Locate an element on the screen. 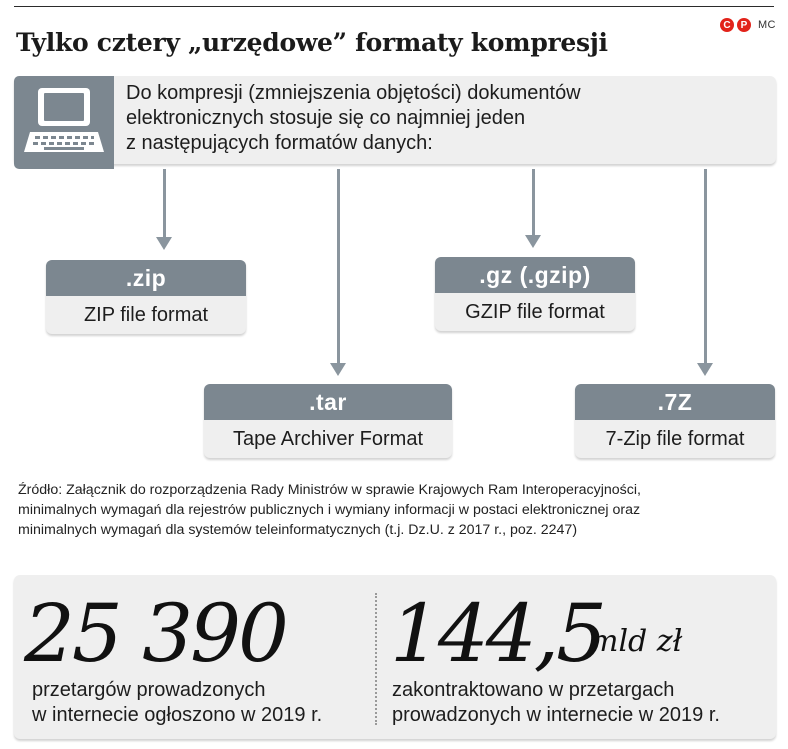  credit-author: MC is located at coordinates (767, 25).